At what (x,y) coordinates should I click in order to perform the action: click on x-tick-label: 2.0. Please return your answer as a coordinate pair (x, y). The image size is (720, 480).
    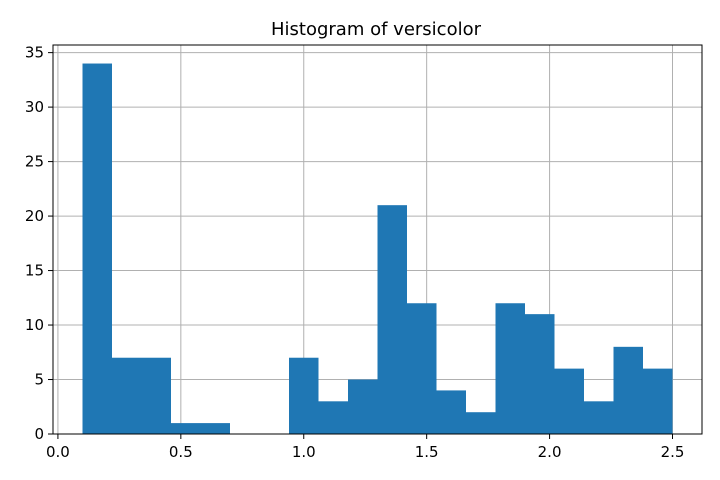
    Looking at the image, I should click on (550, 452).